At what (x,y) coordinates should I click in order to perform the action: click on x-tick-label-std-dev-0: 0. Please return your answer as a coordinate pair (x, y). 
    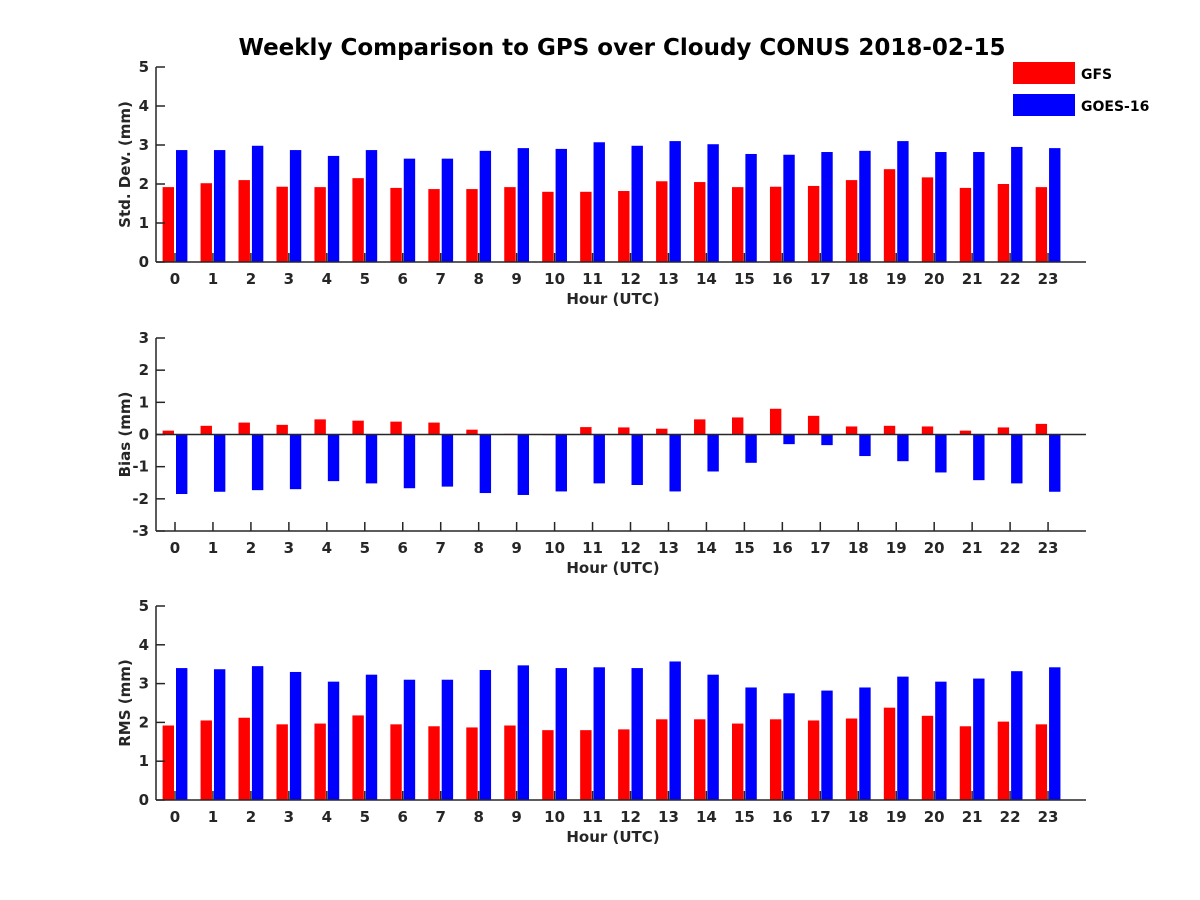
    Looking at the image, I should click on (175, 279).